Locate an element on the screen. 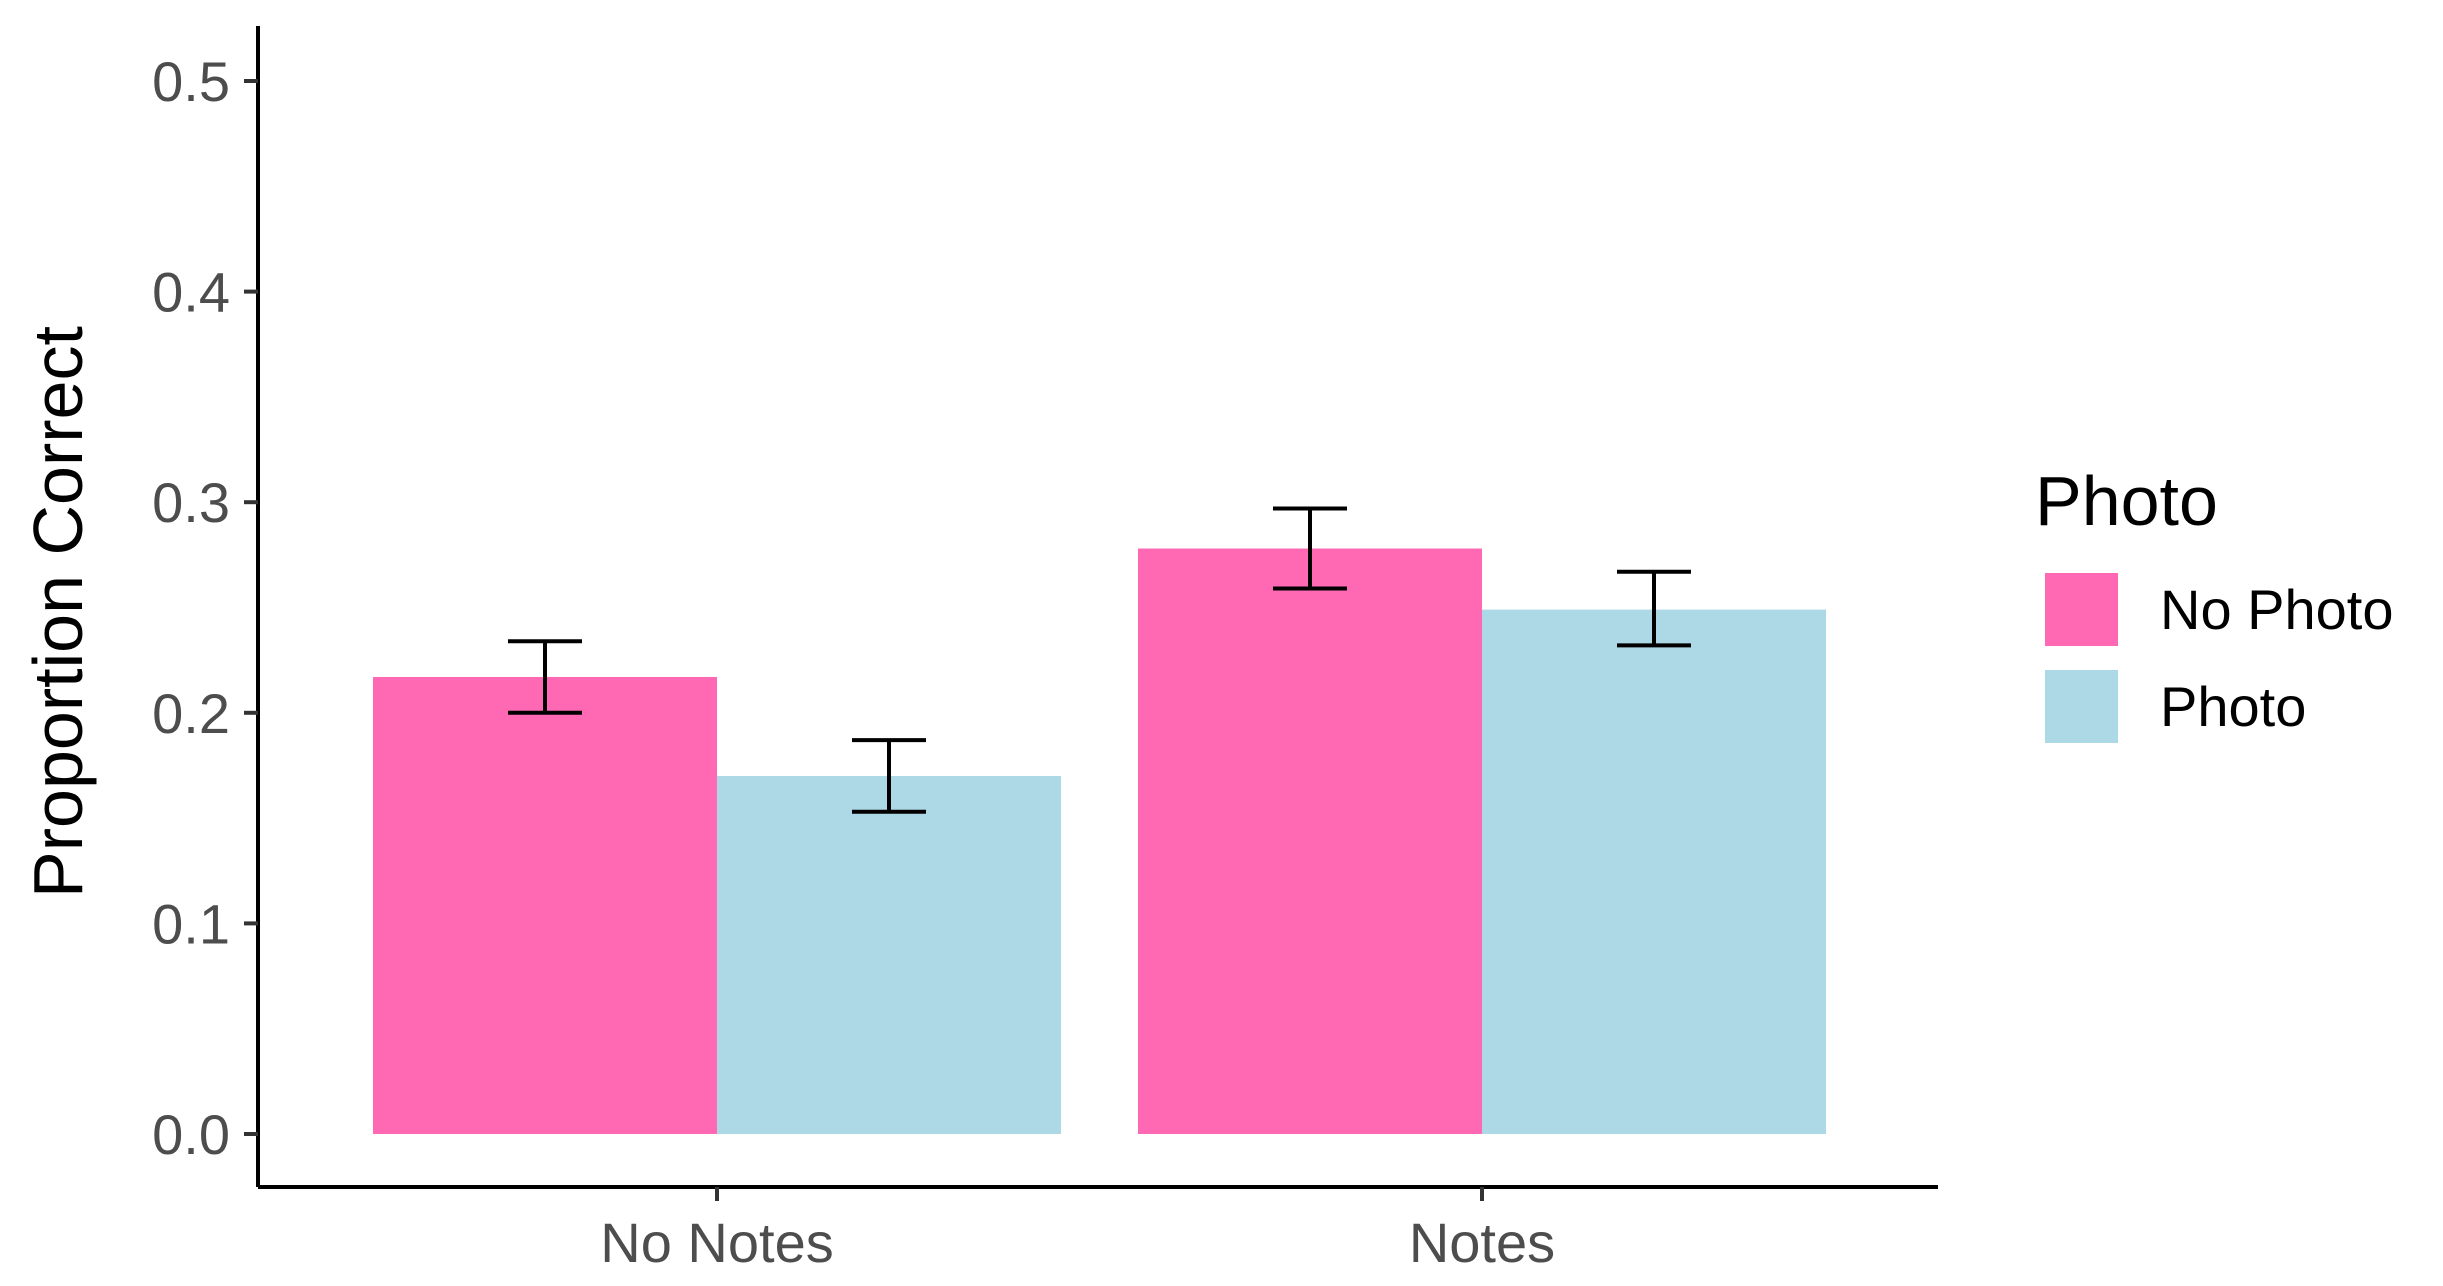 The width and height of the screenshot is (2443, 1286). y-ticks: 0.0 0.1 0.2 0.3 0.4 0.5 is located at coordinates (205, 608).